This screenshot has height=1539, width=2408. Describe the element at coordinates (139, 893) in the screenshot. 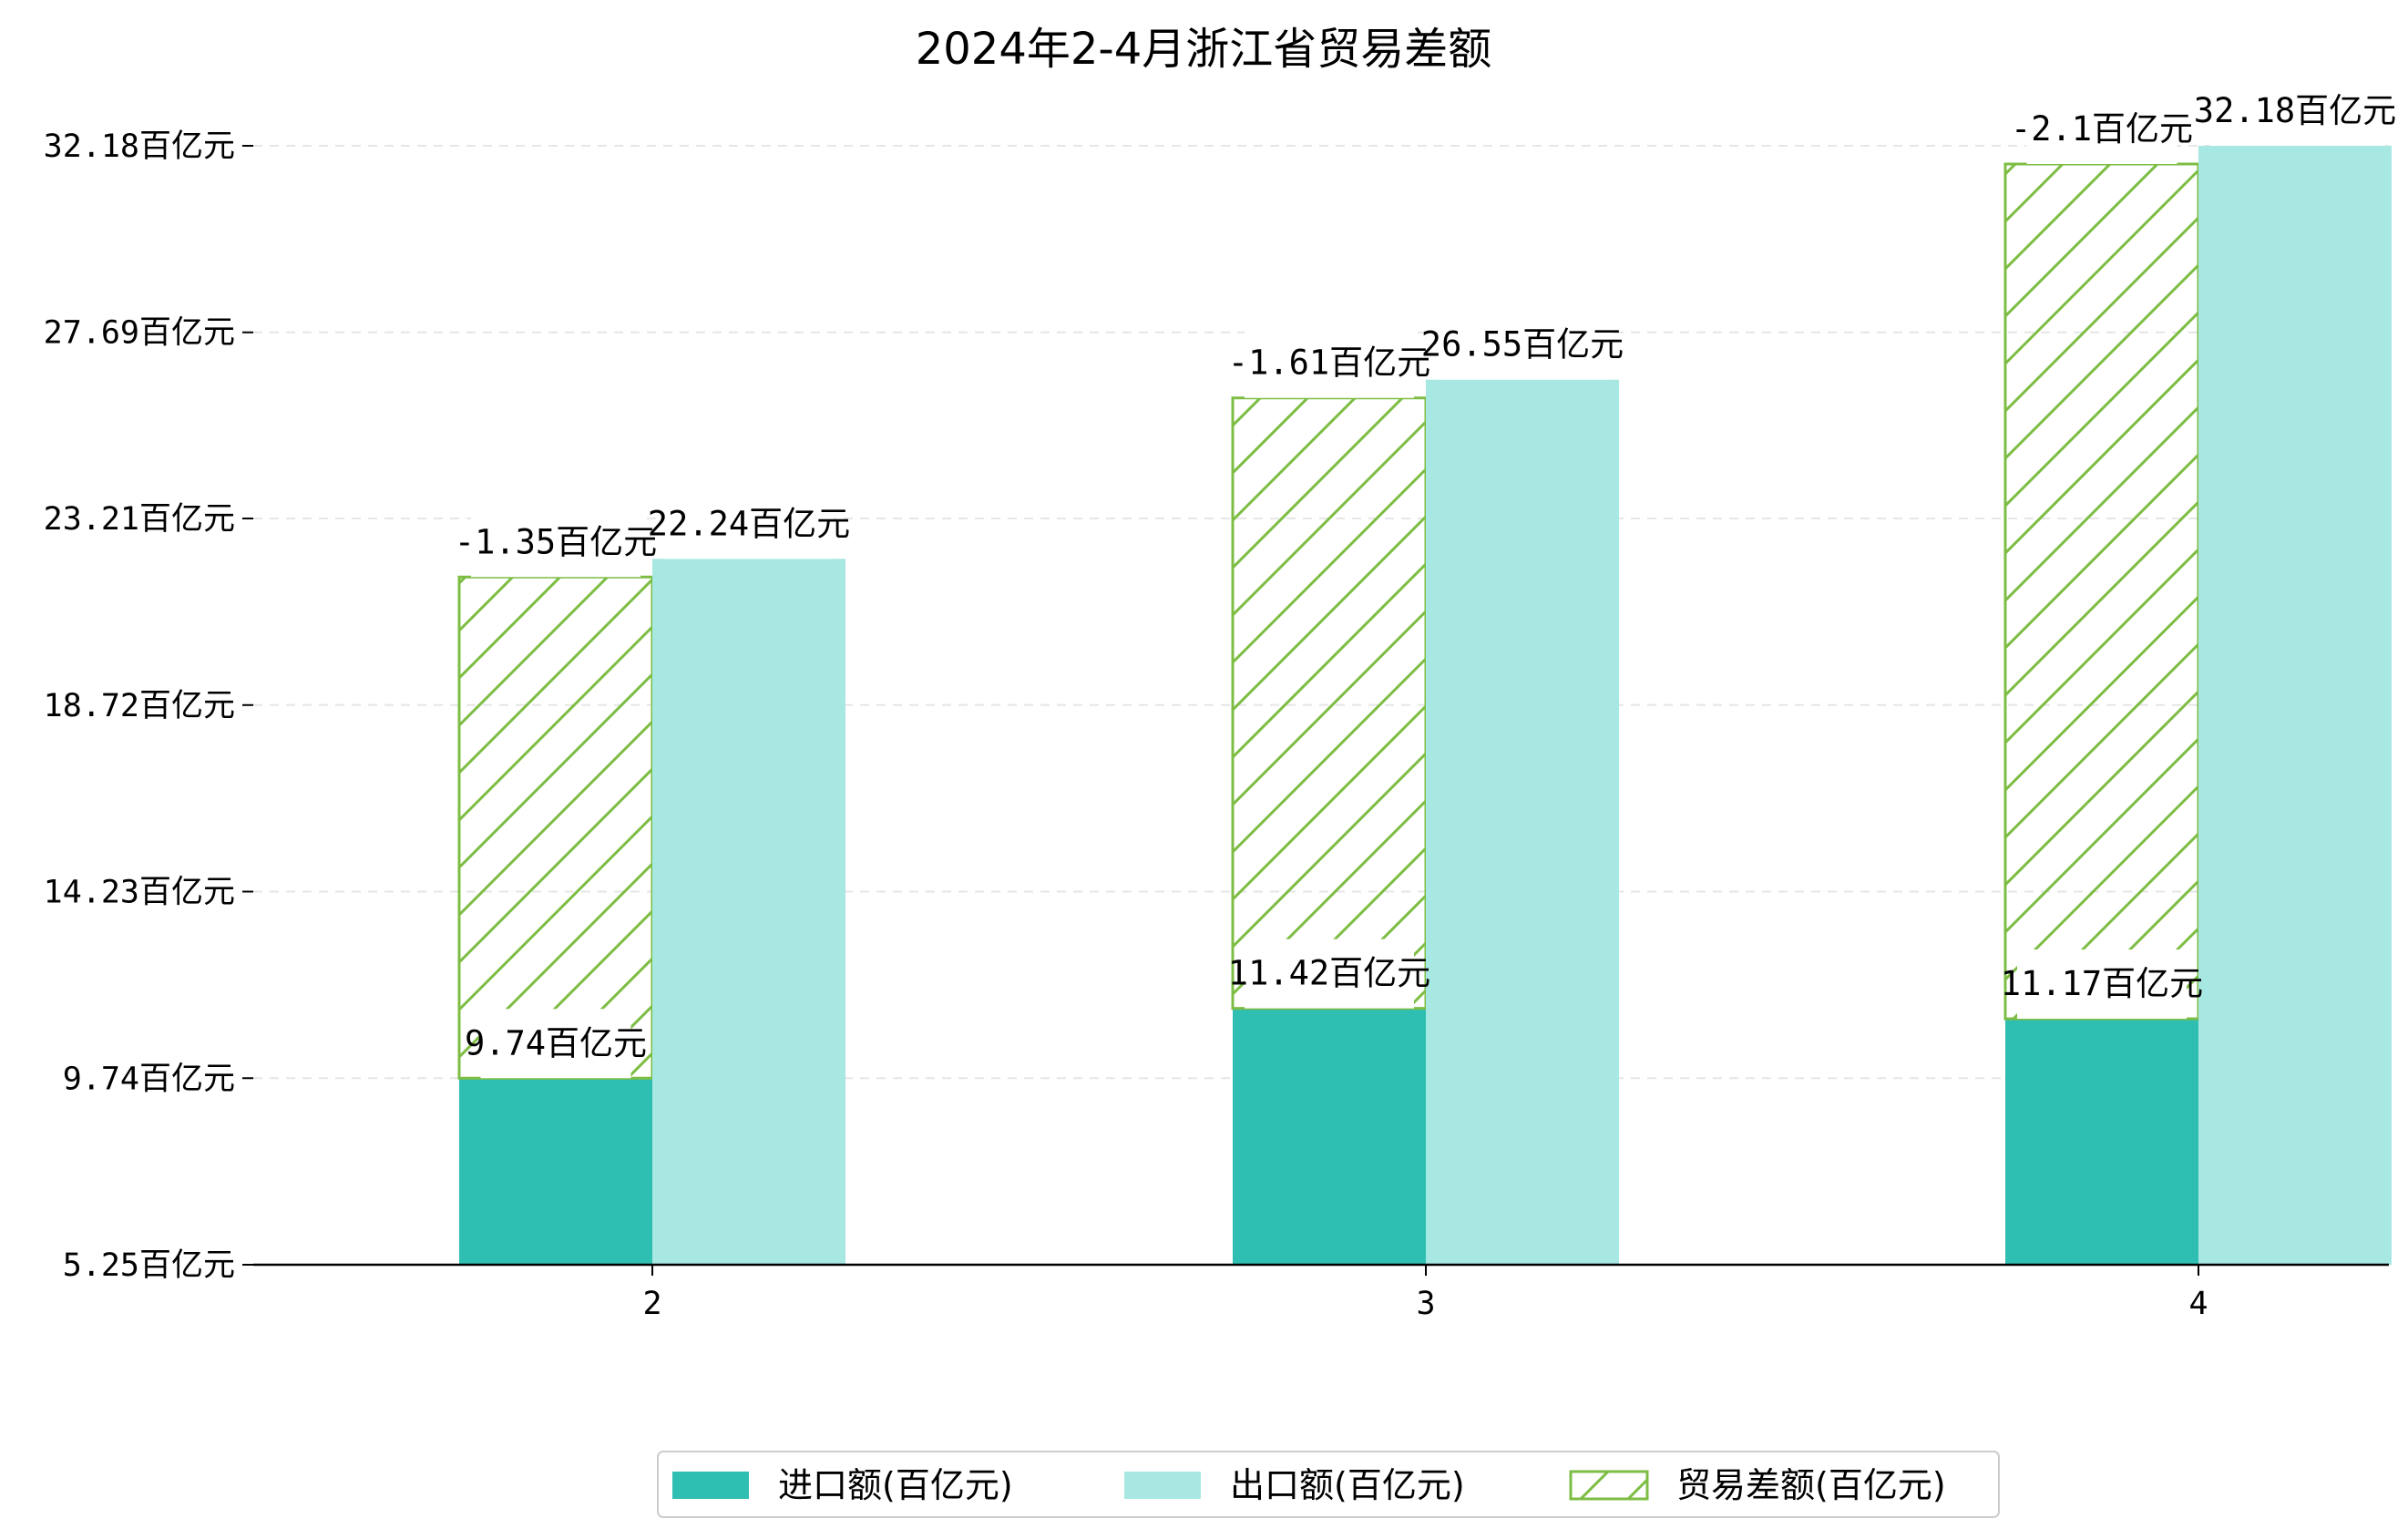

I see `y-tick-label: 14.23百亿元` at that location.